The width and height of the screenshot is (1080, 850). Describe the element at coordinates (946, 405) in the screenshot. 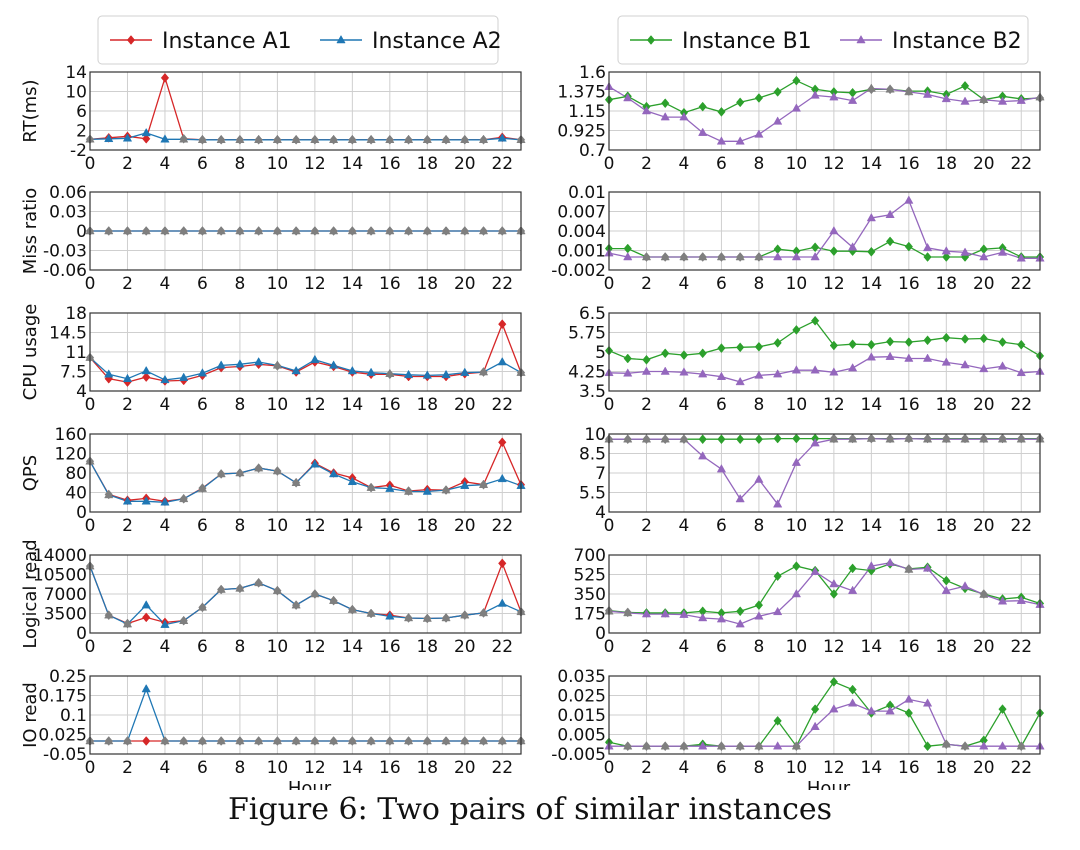

I see `x-tick-label: 18` at that location.